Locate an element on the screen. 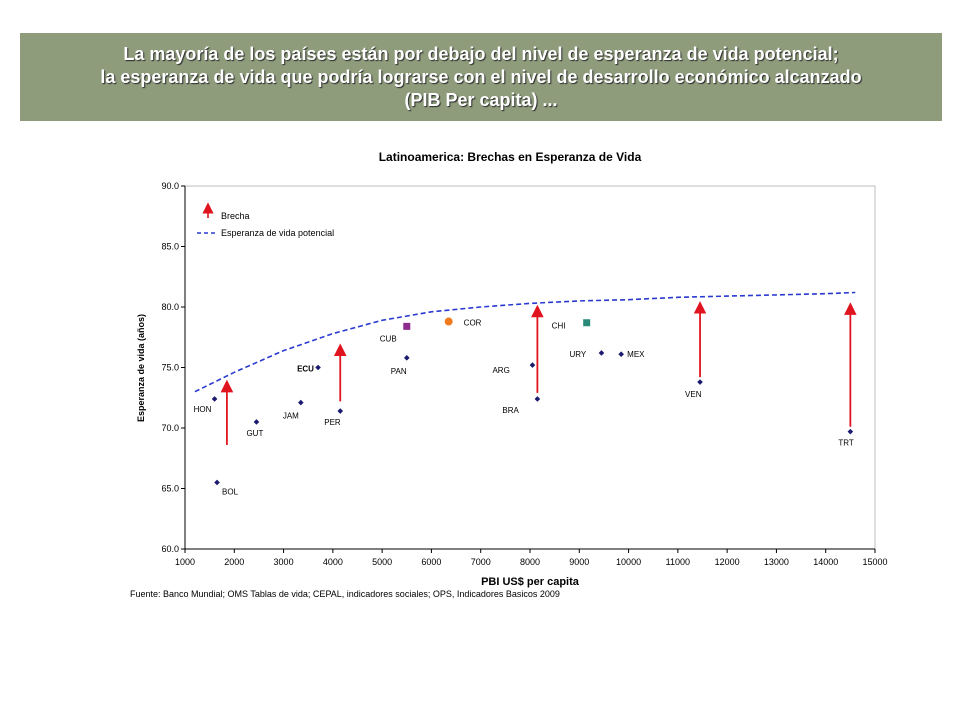 The width and height of the screenshot is (960, 720). point-label-trt: TRT is located at coordinates (846, 443).